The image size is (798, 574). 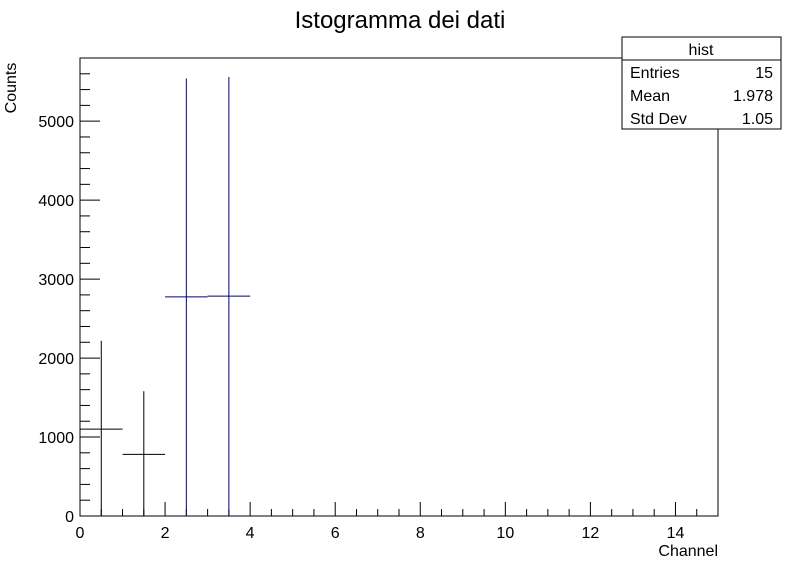 I want to click on stats-box-frame, so click(x=701, y=83).